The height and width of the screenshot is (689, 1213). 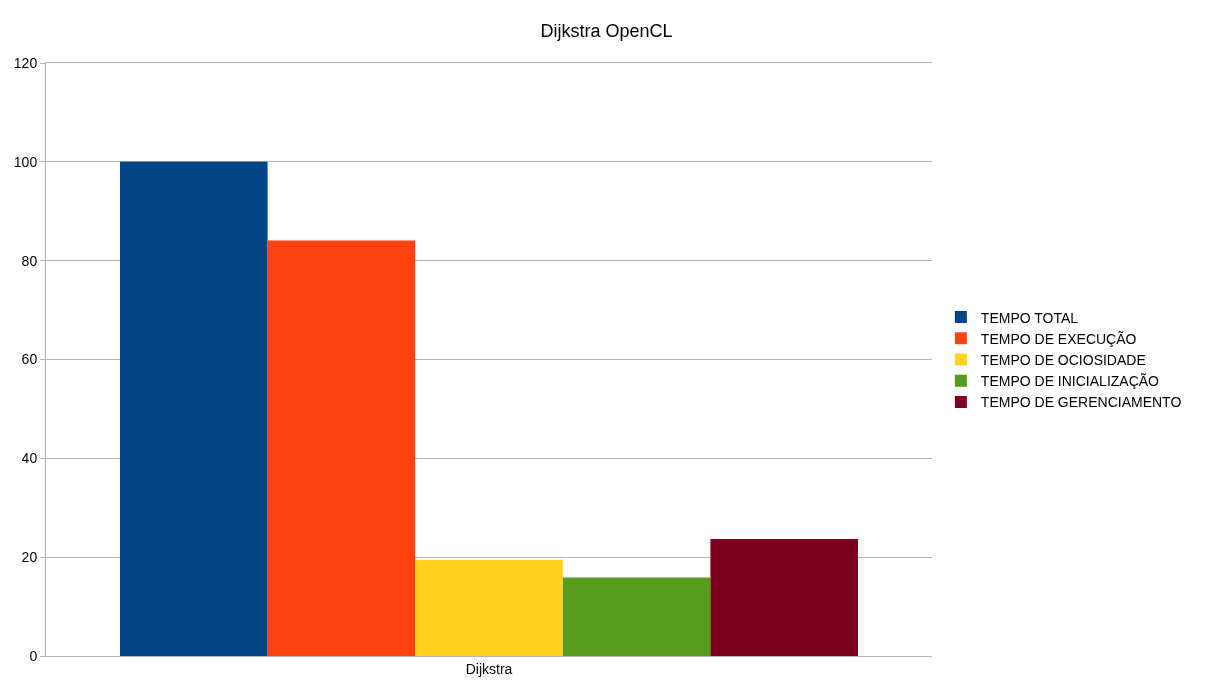 What do you see at coordinates (29, 359) in the screenshot?
I see `y-tick-label: 60` at bounding box center [29, 359].